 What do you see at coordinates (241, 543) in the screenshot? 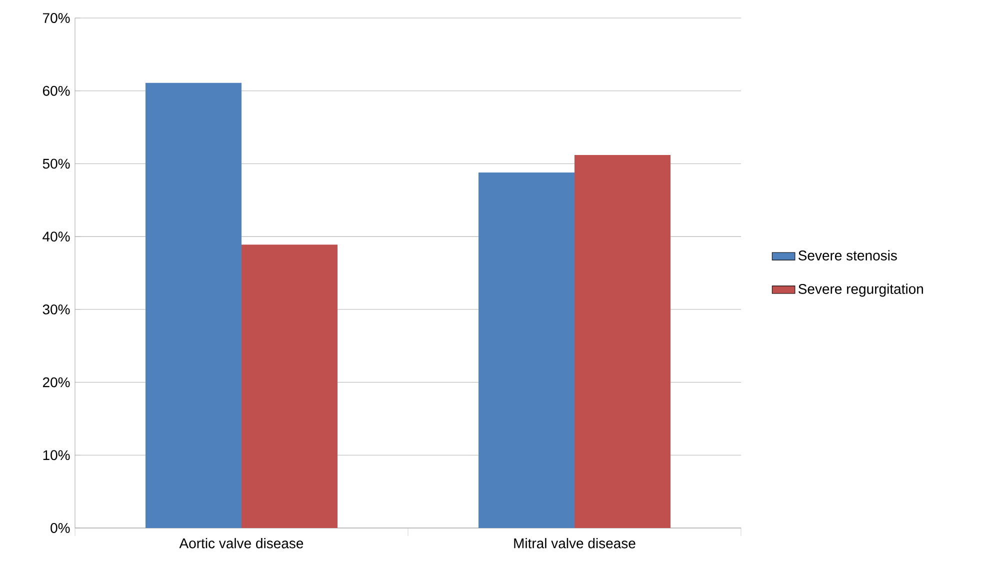
I see `x-tick-label: Aortic valve disease` at bounding box center [241, 543].